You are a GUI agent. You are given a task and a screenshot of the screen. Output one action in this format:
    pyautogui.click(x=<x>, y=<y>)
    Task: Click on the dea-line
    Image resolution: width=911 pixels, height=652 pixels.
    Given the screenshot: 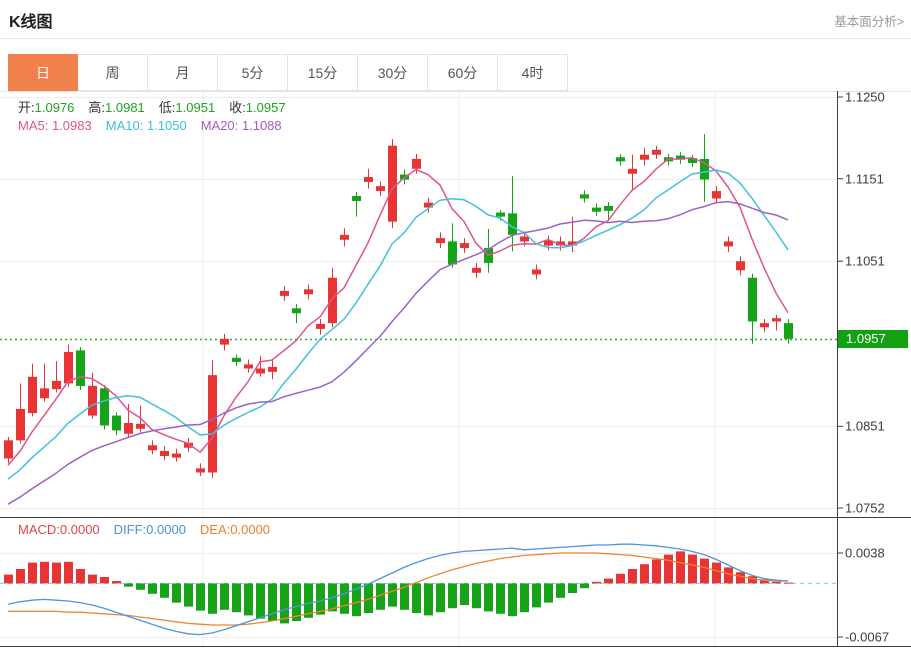 What is the action you would take?
    pyautogui.click(x=398, y=589)
    